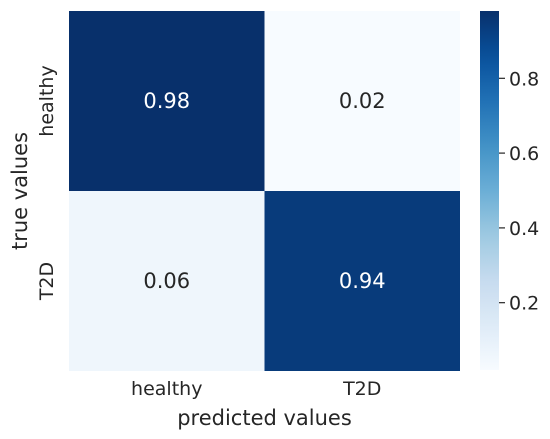  I want to click on colorbar-tick-label-0: 0.2, so click(524, 304).